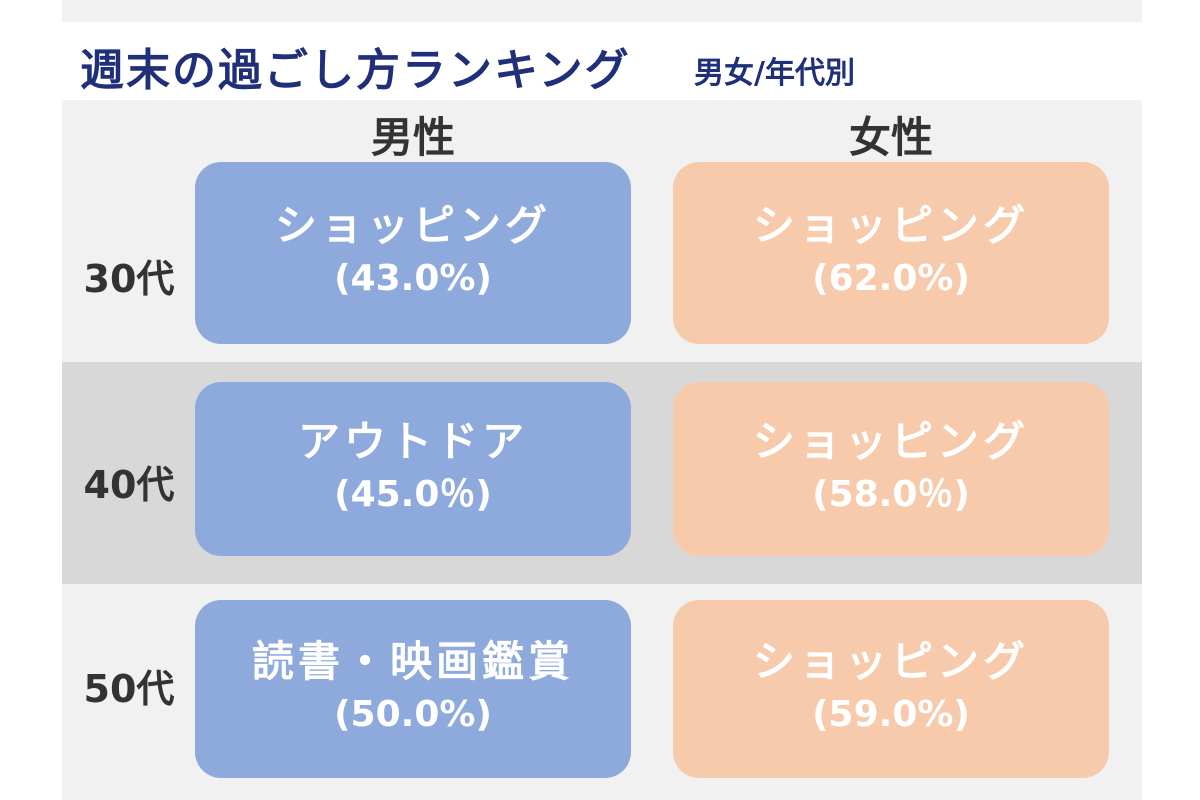  Describe the element at coordinates (891, 715) in the screenshot. I see `female-50s-share: (59.0%)` at that location.